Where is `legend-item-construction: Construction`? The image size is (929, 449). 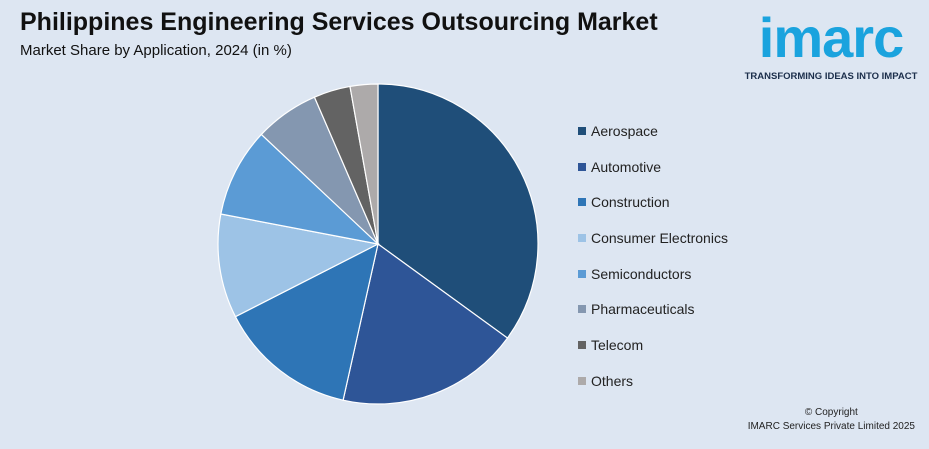
legend-item-construction: Construction is located at coordinates (653, 202).